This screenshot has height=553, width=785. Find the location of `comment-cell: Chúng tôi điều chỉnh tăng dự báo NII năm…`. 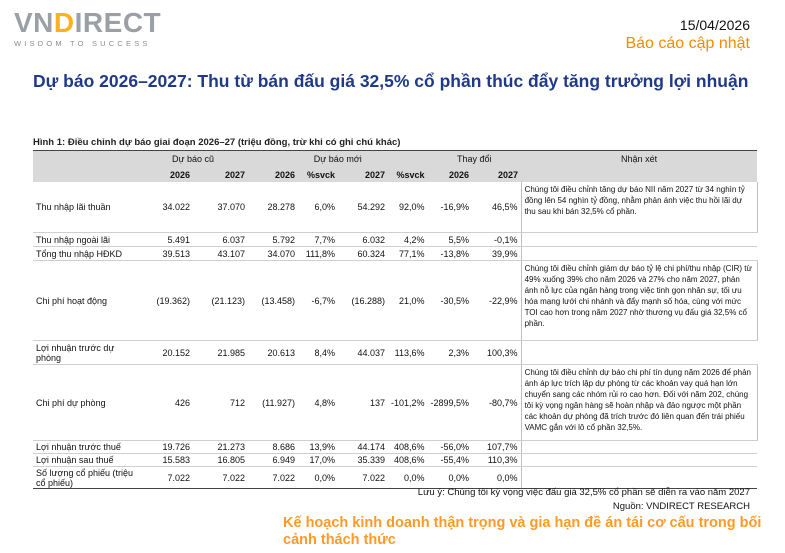

comment-cell: Chúng tôi điều chỉnh tăng dự báo NII năm… is located at coordinates (639, 207).